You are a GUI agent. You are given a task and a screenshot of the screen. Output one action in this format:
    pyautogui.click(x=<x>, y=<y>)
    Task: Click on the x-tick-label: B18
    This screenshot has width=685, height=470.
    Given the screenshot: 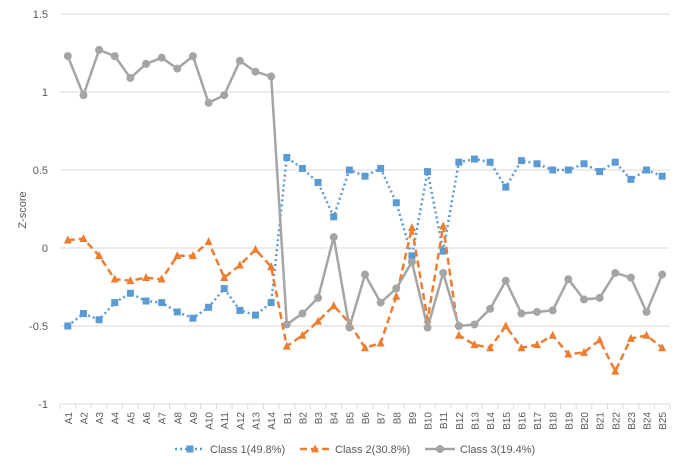 What is the action you would take?
    pyautogui.click(x=554, y=421)
    